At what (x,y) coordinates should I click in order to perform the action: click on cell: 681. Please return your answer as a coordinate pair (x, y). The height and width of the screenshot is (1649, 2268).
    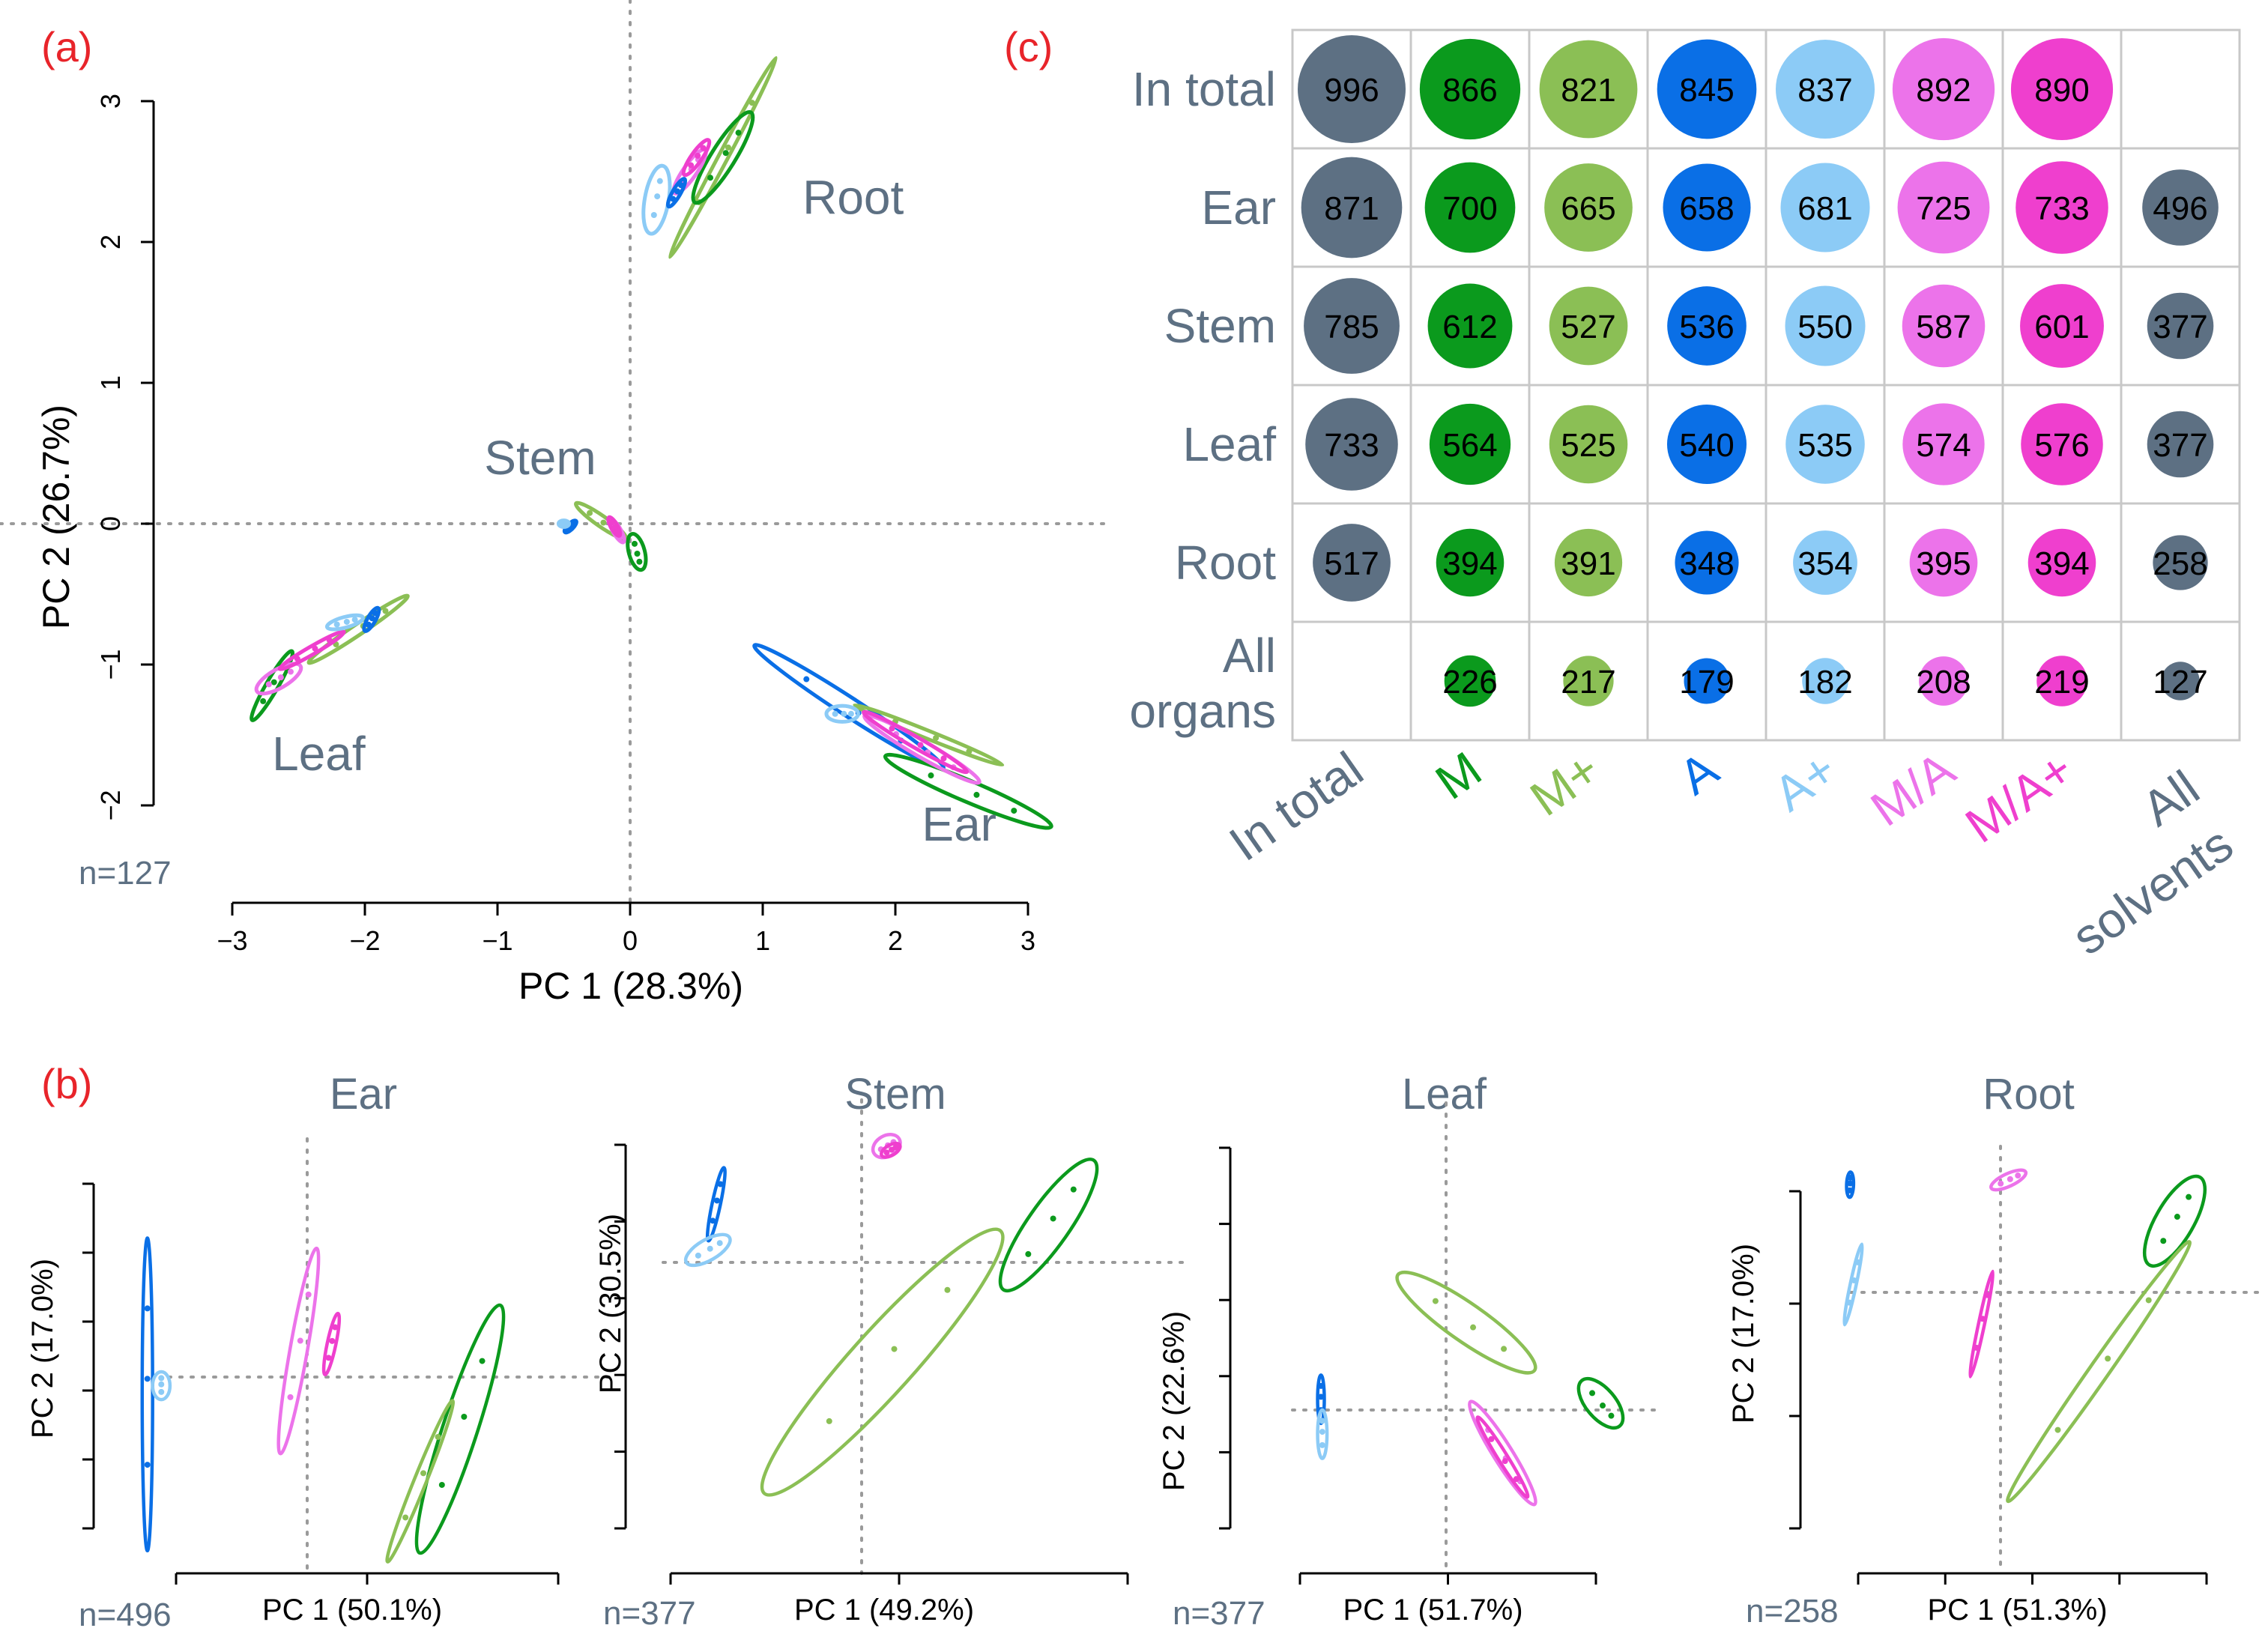
    Looking at the image, I should click on (1825, 207).